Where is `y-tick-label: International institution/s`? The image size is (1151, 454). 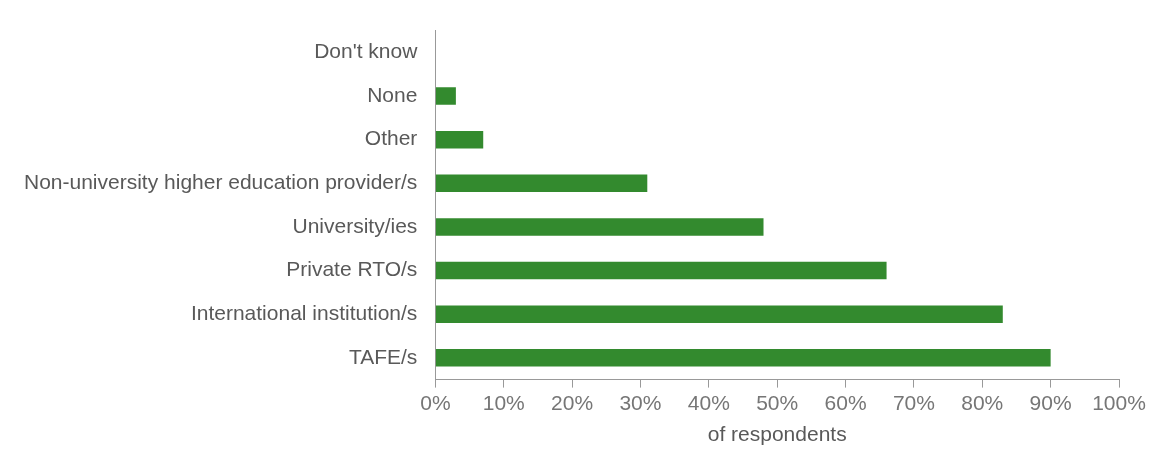 y-tick-label: International institution/s is located at coordinates (304, 312).